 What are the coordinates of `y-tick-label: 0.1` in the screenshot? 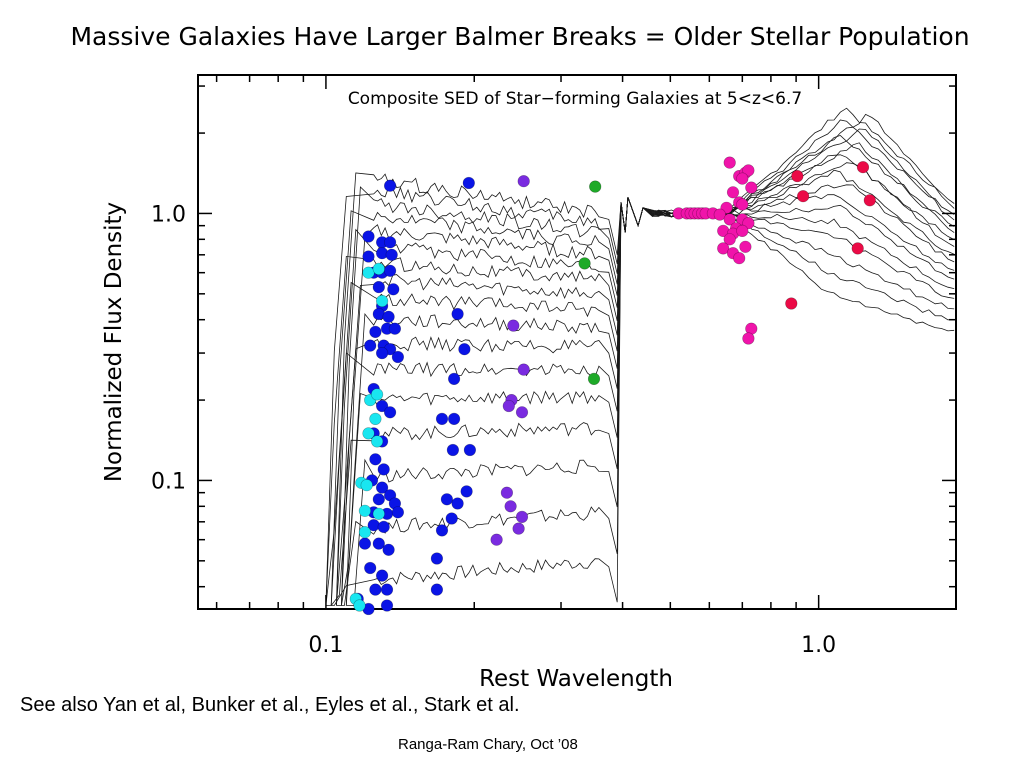 It's located at (168, 481).